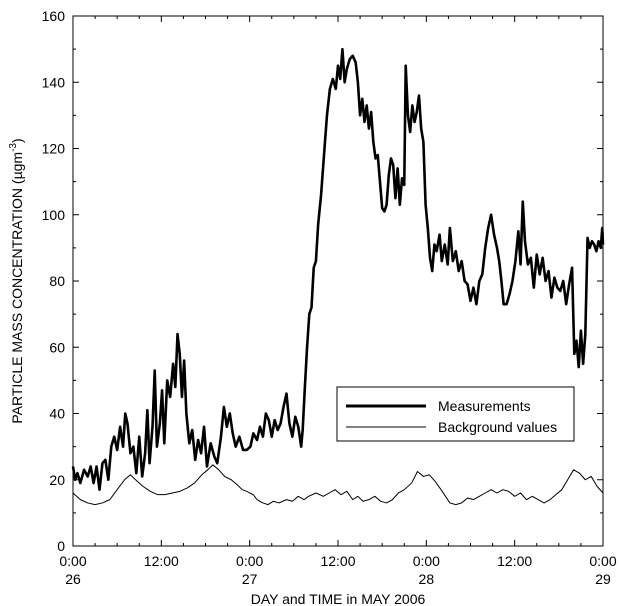 This screenshot has width=619, height=606. What do you see at coordinates (54, 16) in the screenshot?
I see `y-tick-label: 160` at bounding box center [54, 16].